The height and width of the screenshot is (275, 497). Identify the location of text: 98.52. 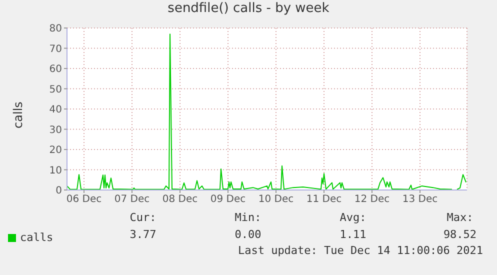
(460, 234).